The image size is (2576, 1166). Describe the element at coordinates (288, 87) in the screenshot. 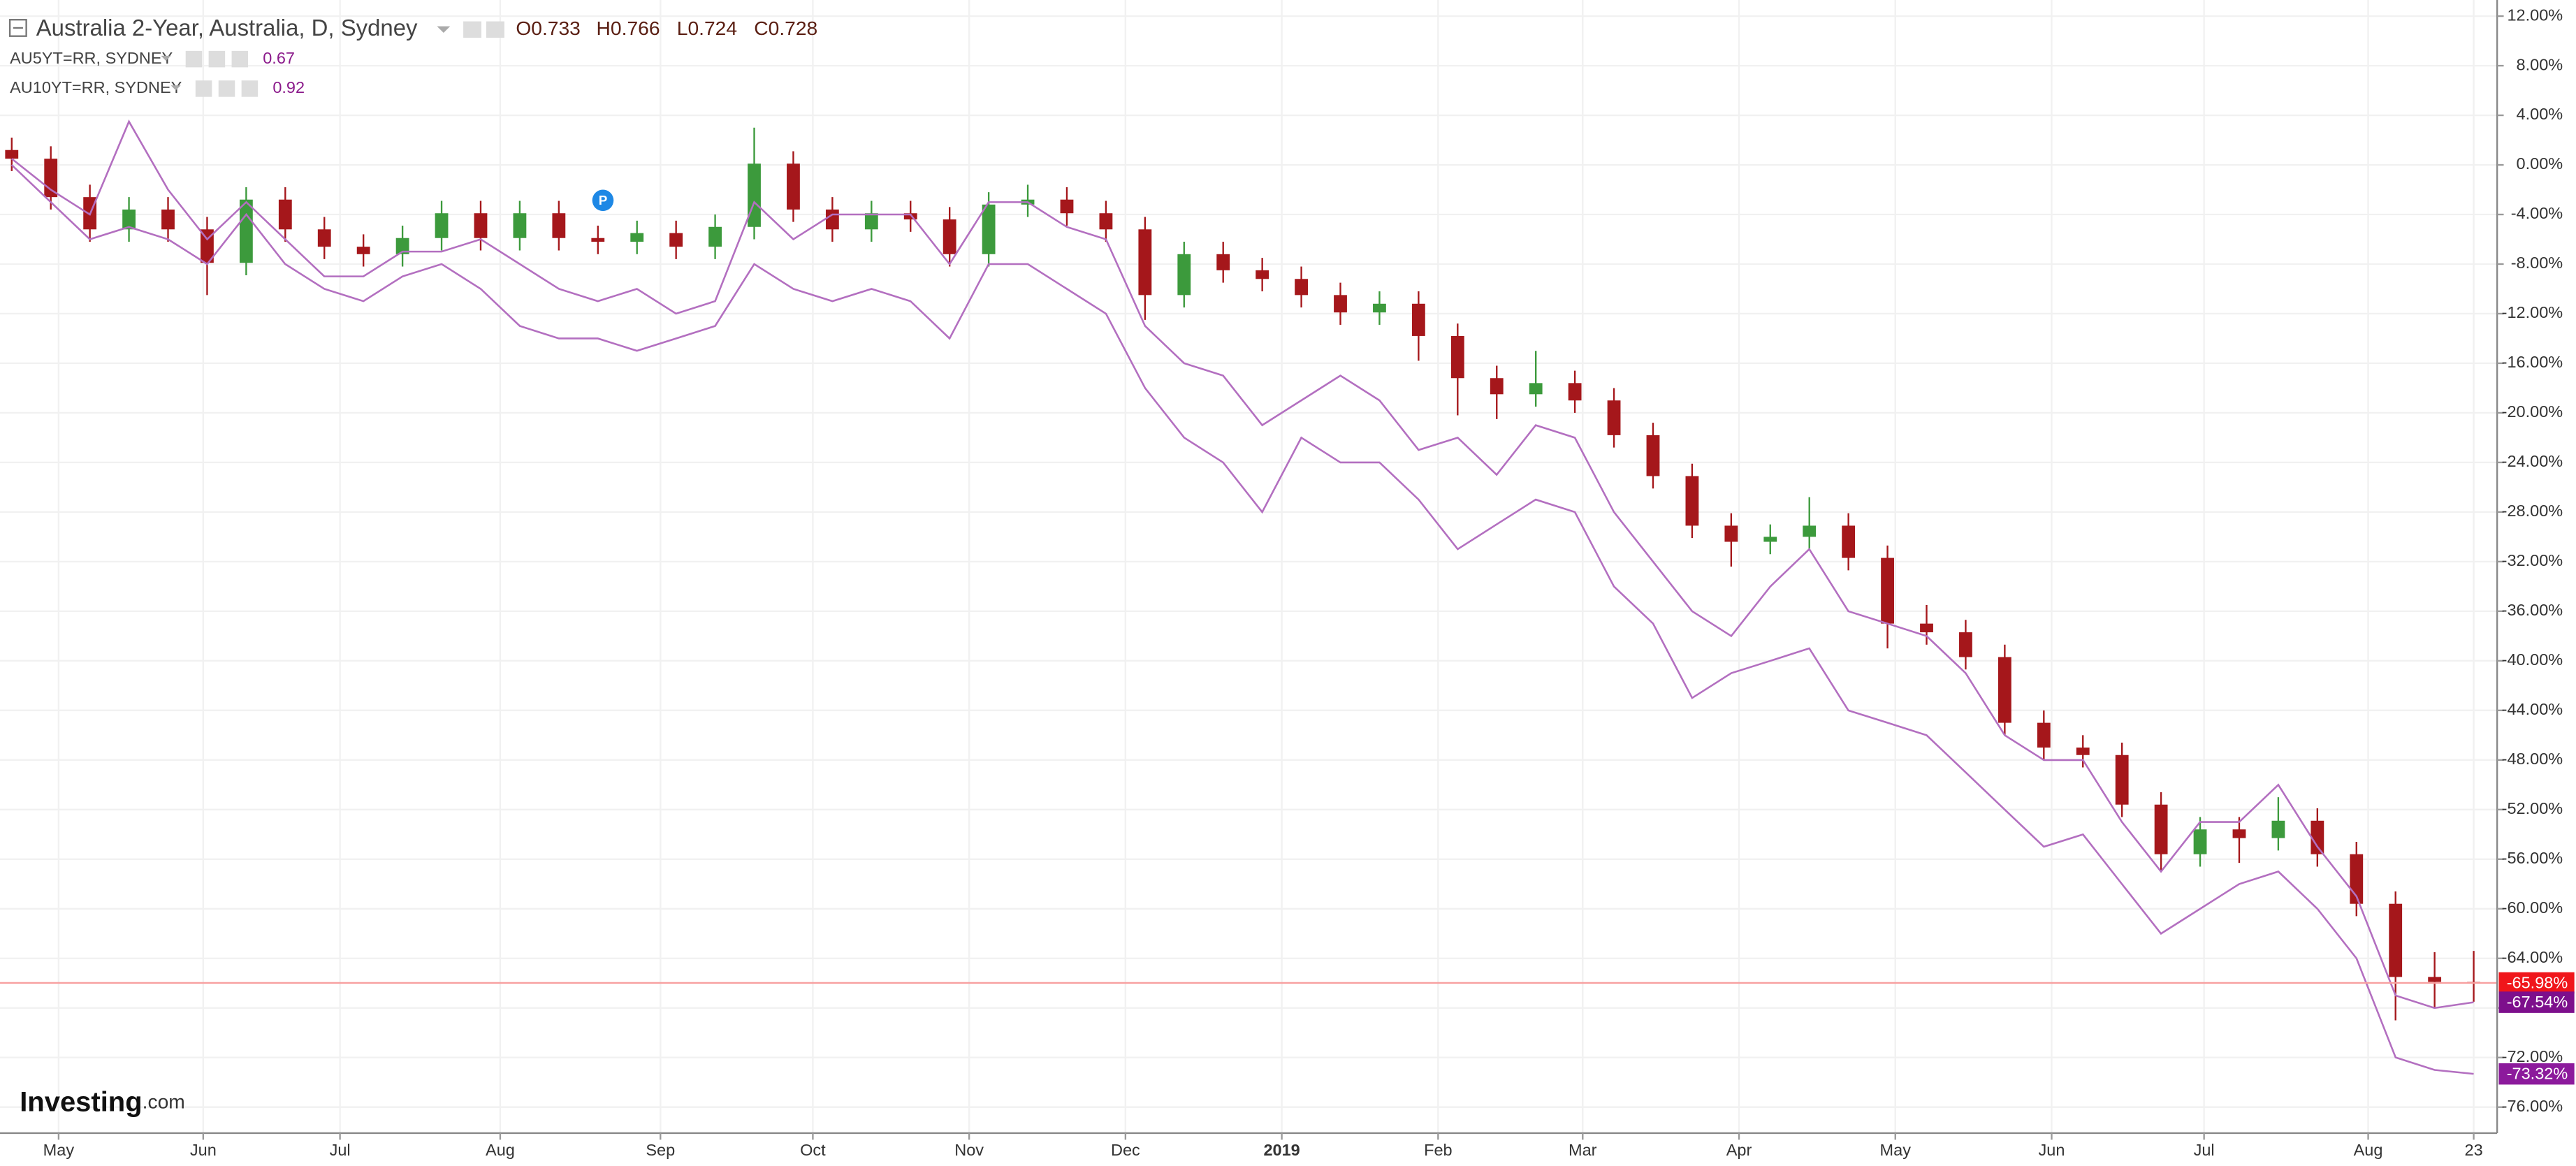

I see `legend-value: 0.92` at that location.